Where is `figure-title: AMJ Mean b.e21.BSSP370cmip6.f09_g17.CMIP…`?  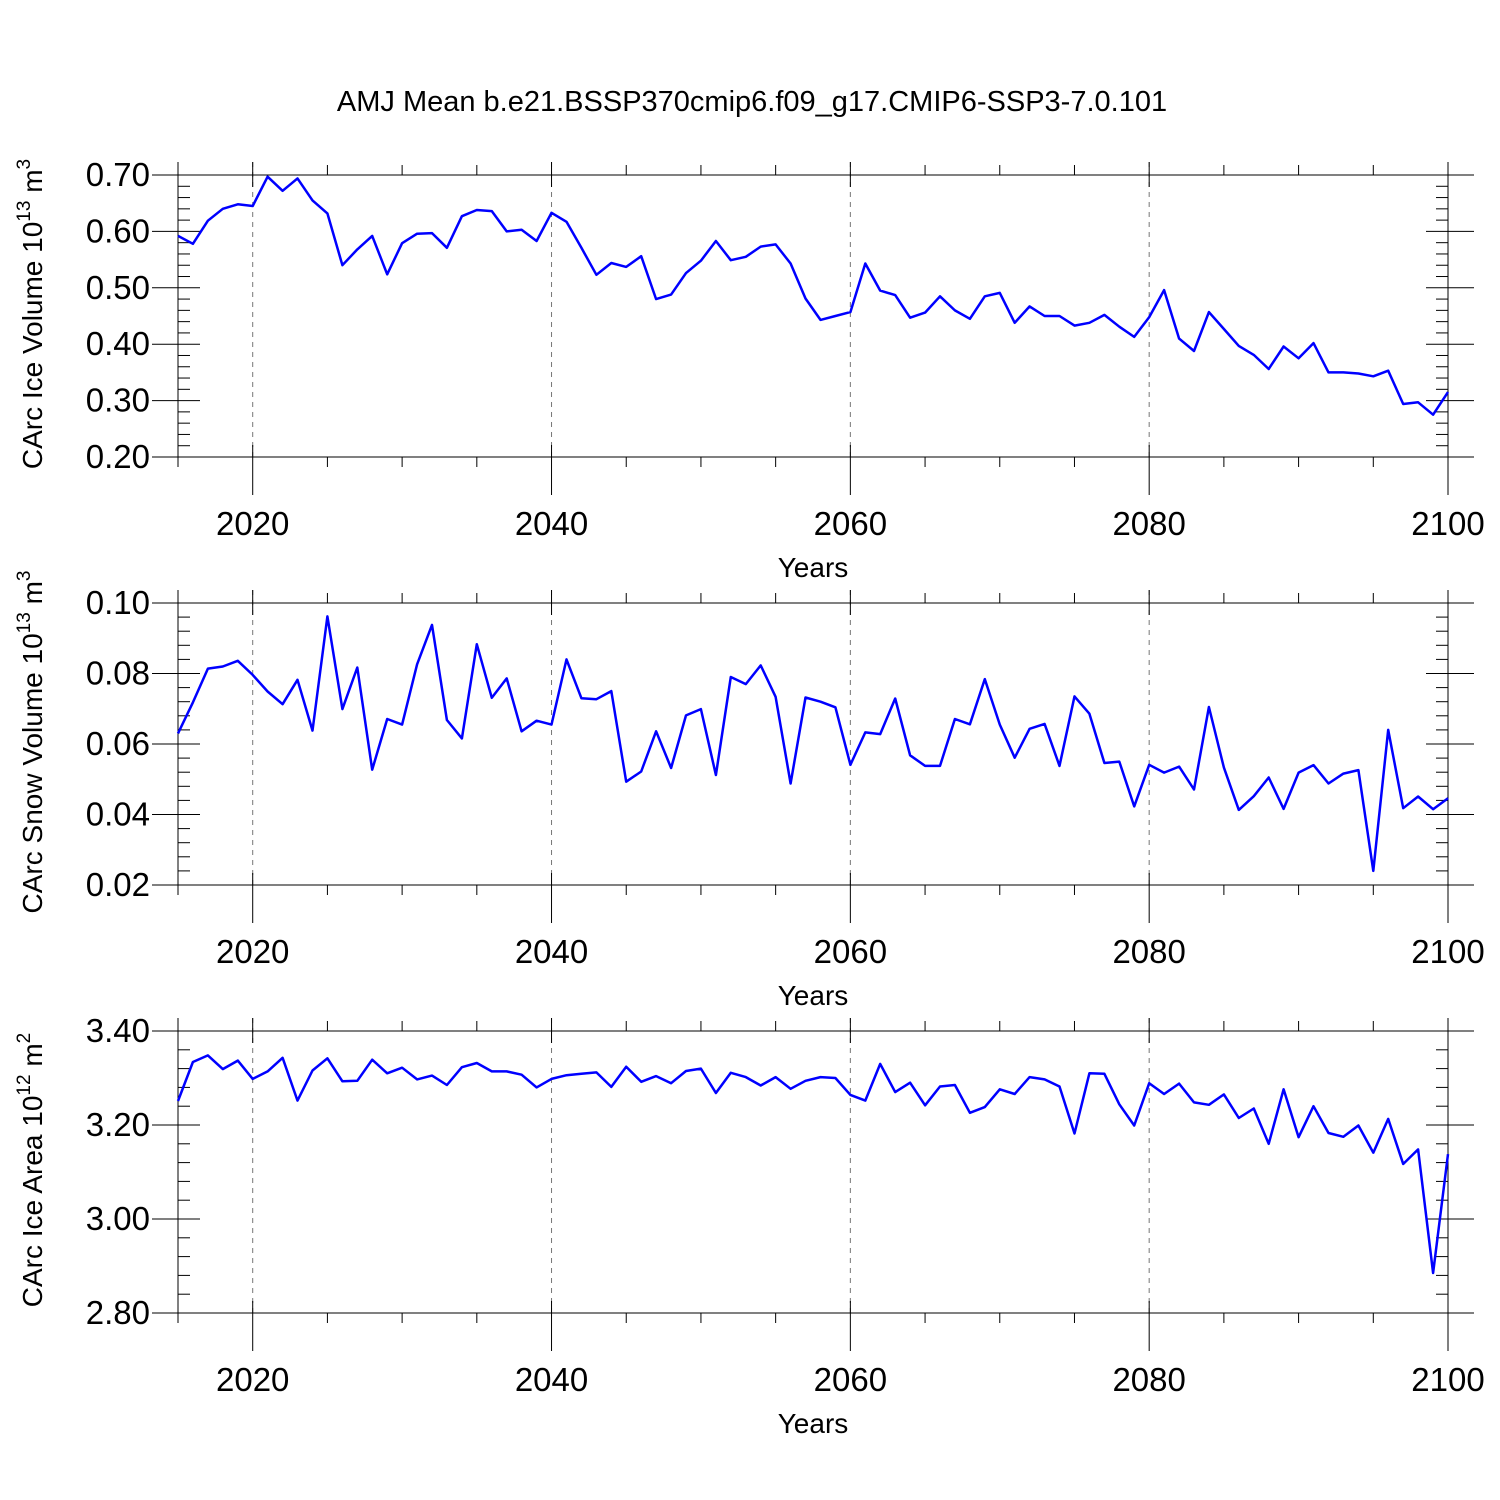
figure-title: AMJ Mean b.e21.BSSP370cmip6.f09_g17.CMIP… is located at coordinates (752, 102).